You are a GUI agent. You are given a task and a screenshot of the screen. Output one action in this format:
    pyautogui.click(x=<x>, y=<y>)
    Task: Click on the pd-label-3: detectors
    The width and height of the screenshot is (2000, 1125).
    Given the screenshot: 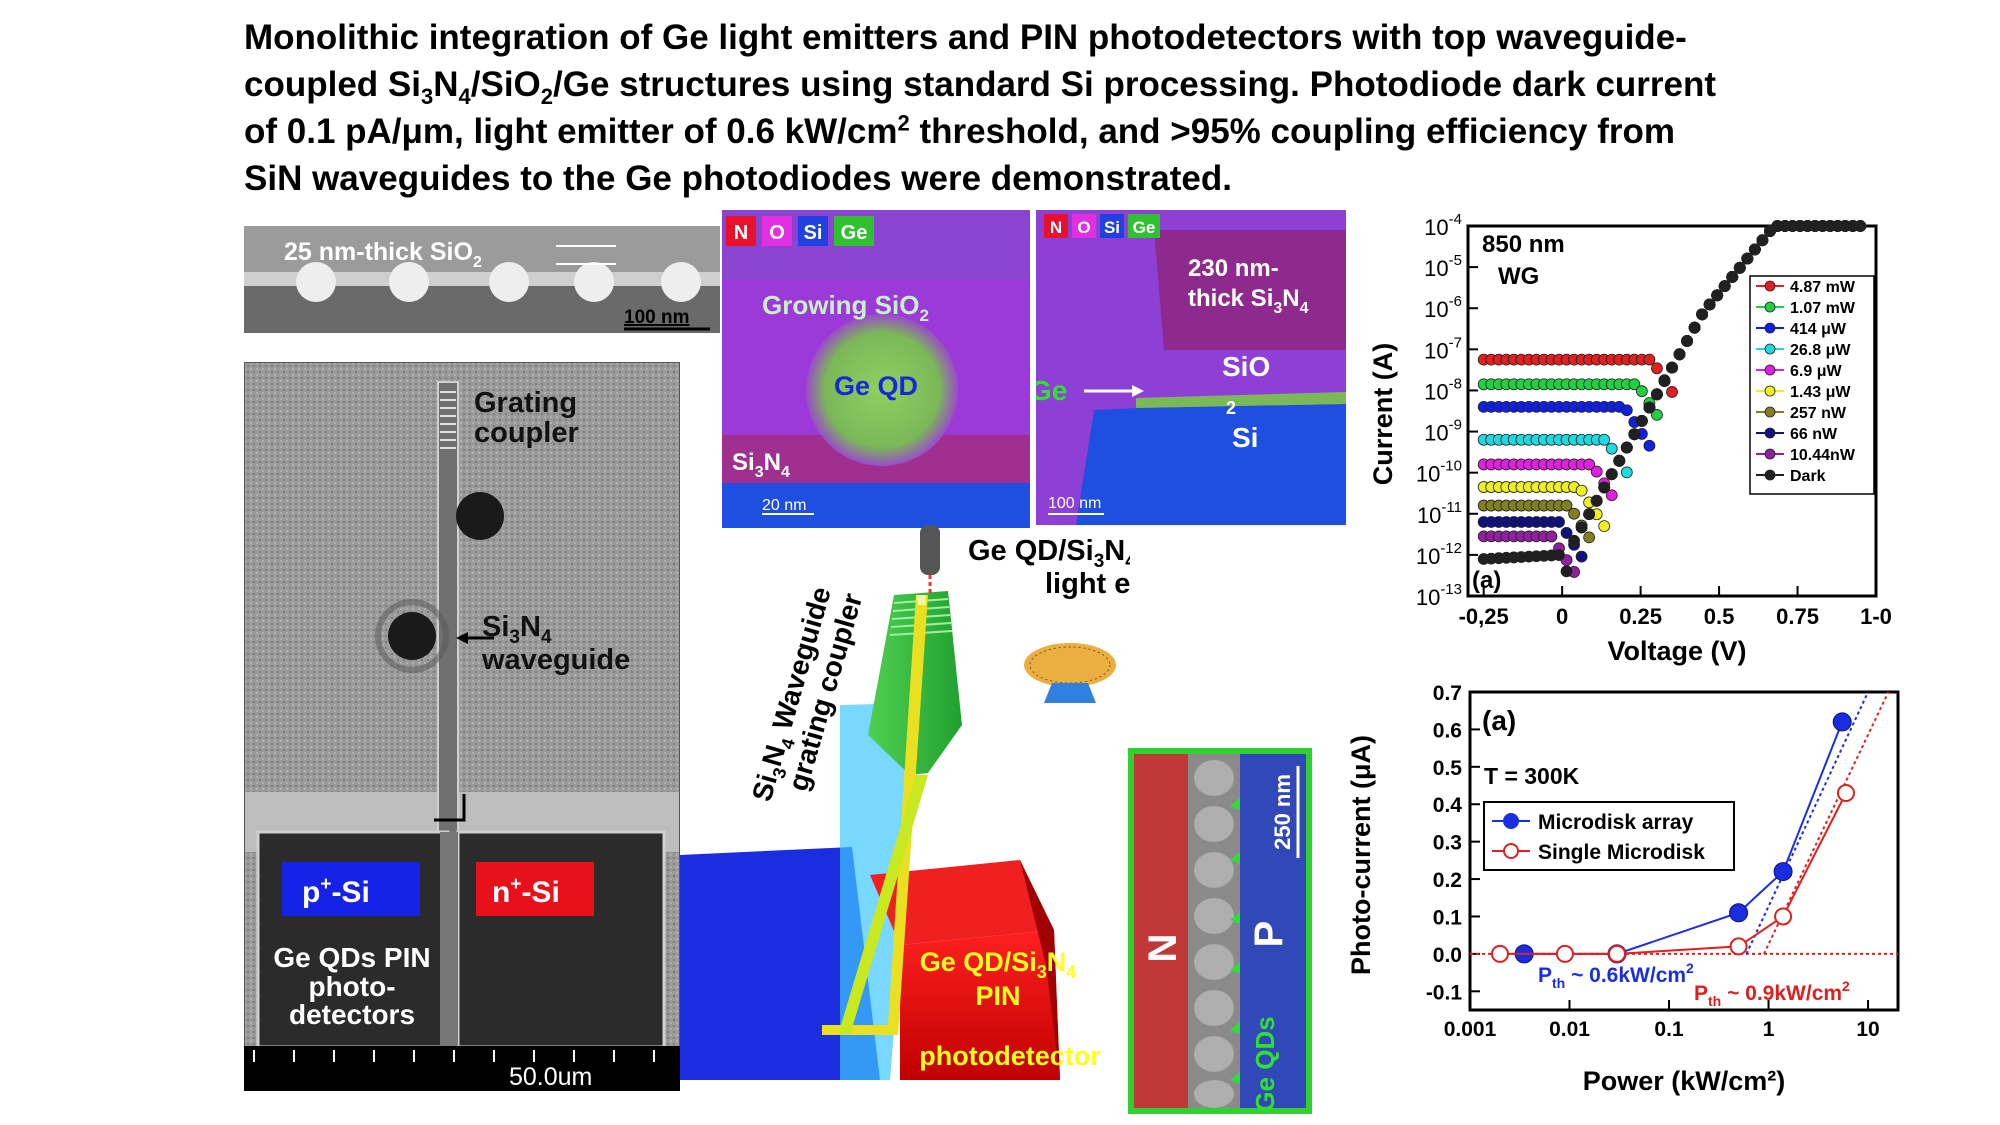 What is the action you would take?
    pyautogui.click(x=352, y=1014)
    